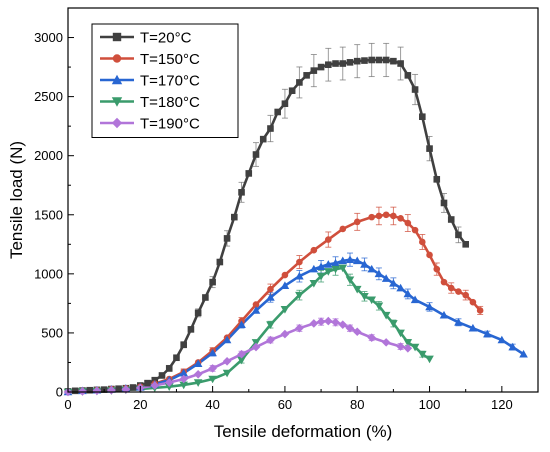 Image resolution: width=550 pixels, height=452 pixels. What do you see at coordinates (59, 392) in the screenshot?
I see `y-tick-label: 0` at bounding box center [59, 392].